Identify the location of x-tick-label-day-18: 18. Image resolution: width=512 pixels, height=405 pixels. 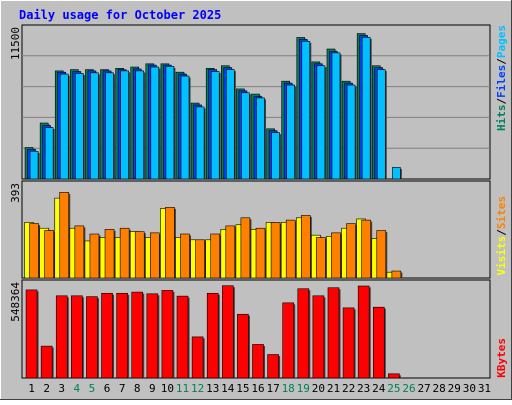
(288, 388).